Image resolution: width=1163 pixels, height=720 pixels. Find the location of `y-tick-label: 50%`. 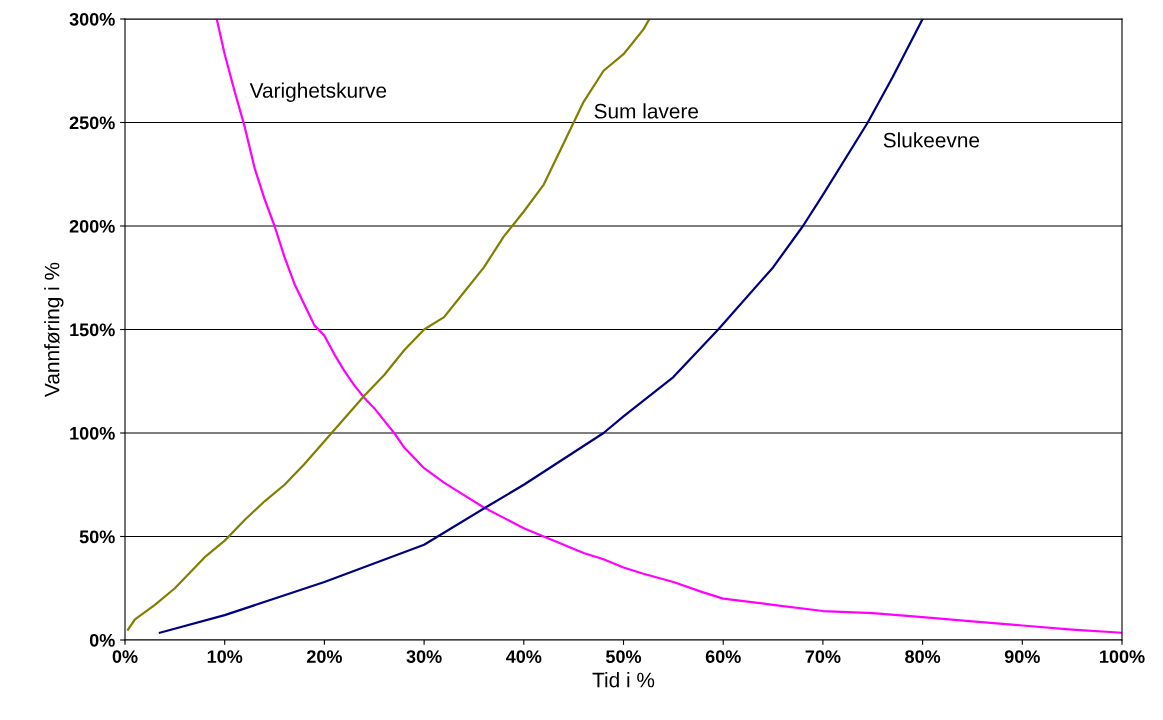

y-tick-label: 50% is located at coordinates (97, 537).